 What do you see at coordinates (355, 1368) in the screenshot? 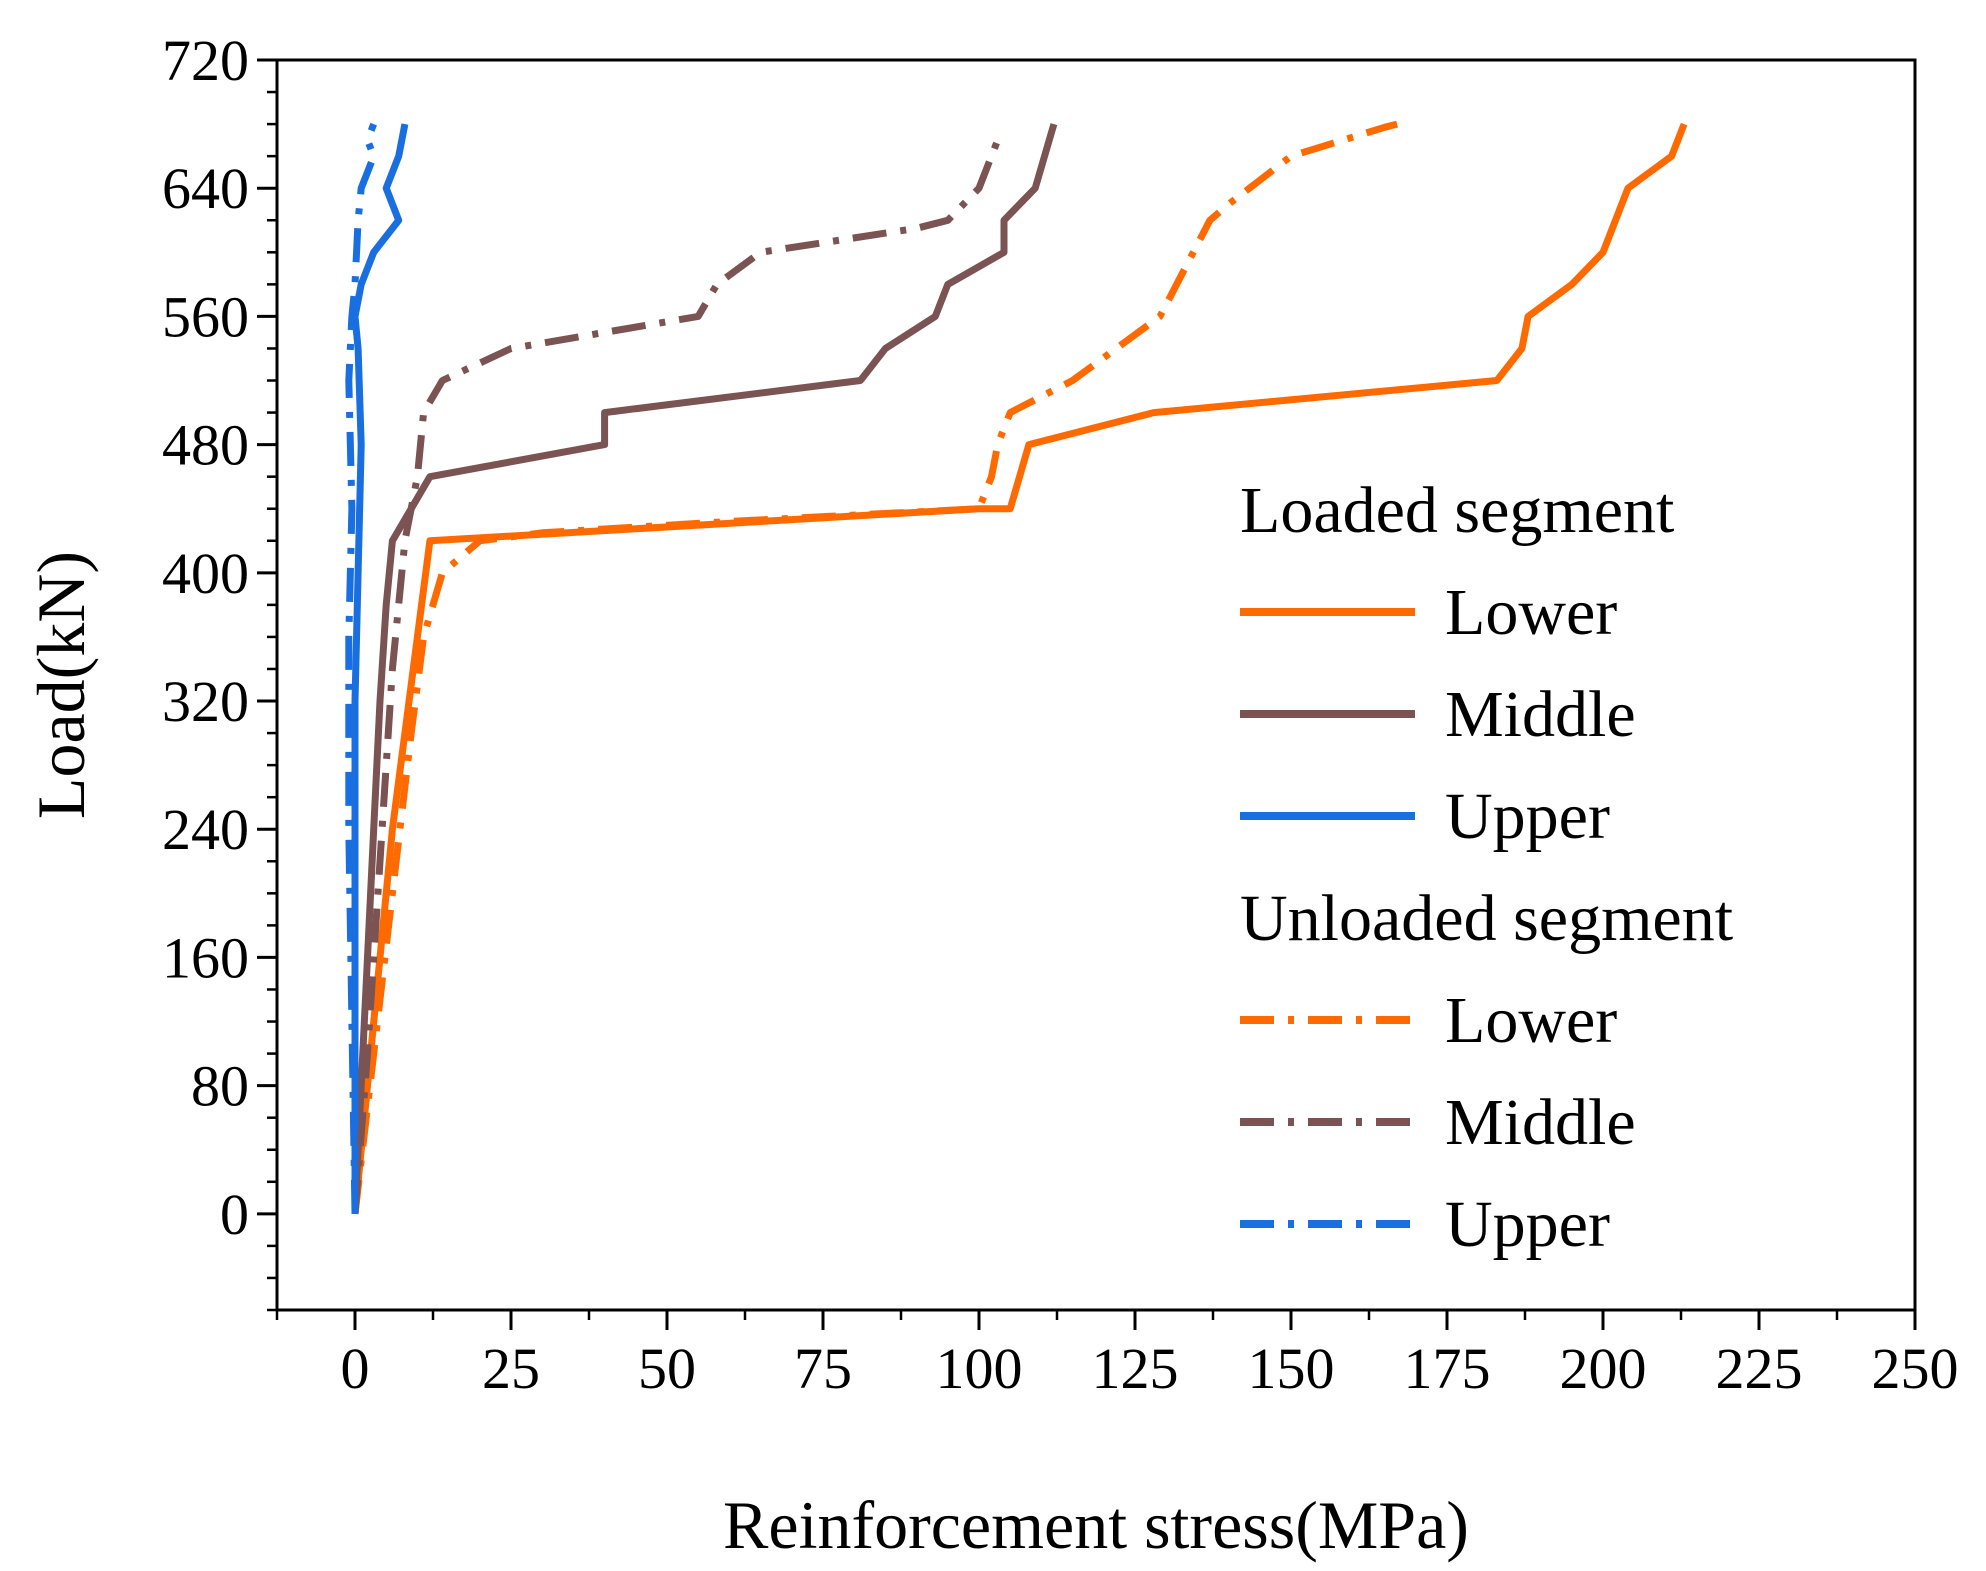
I see `x-tick-label: 0` at bounding box center [355, 1368].